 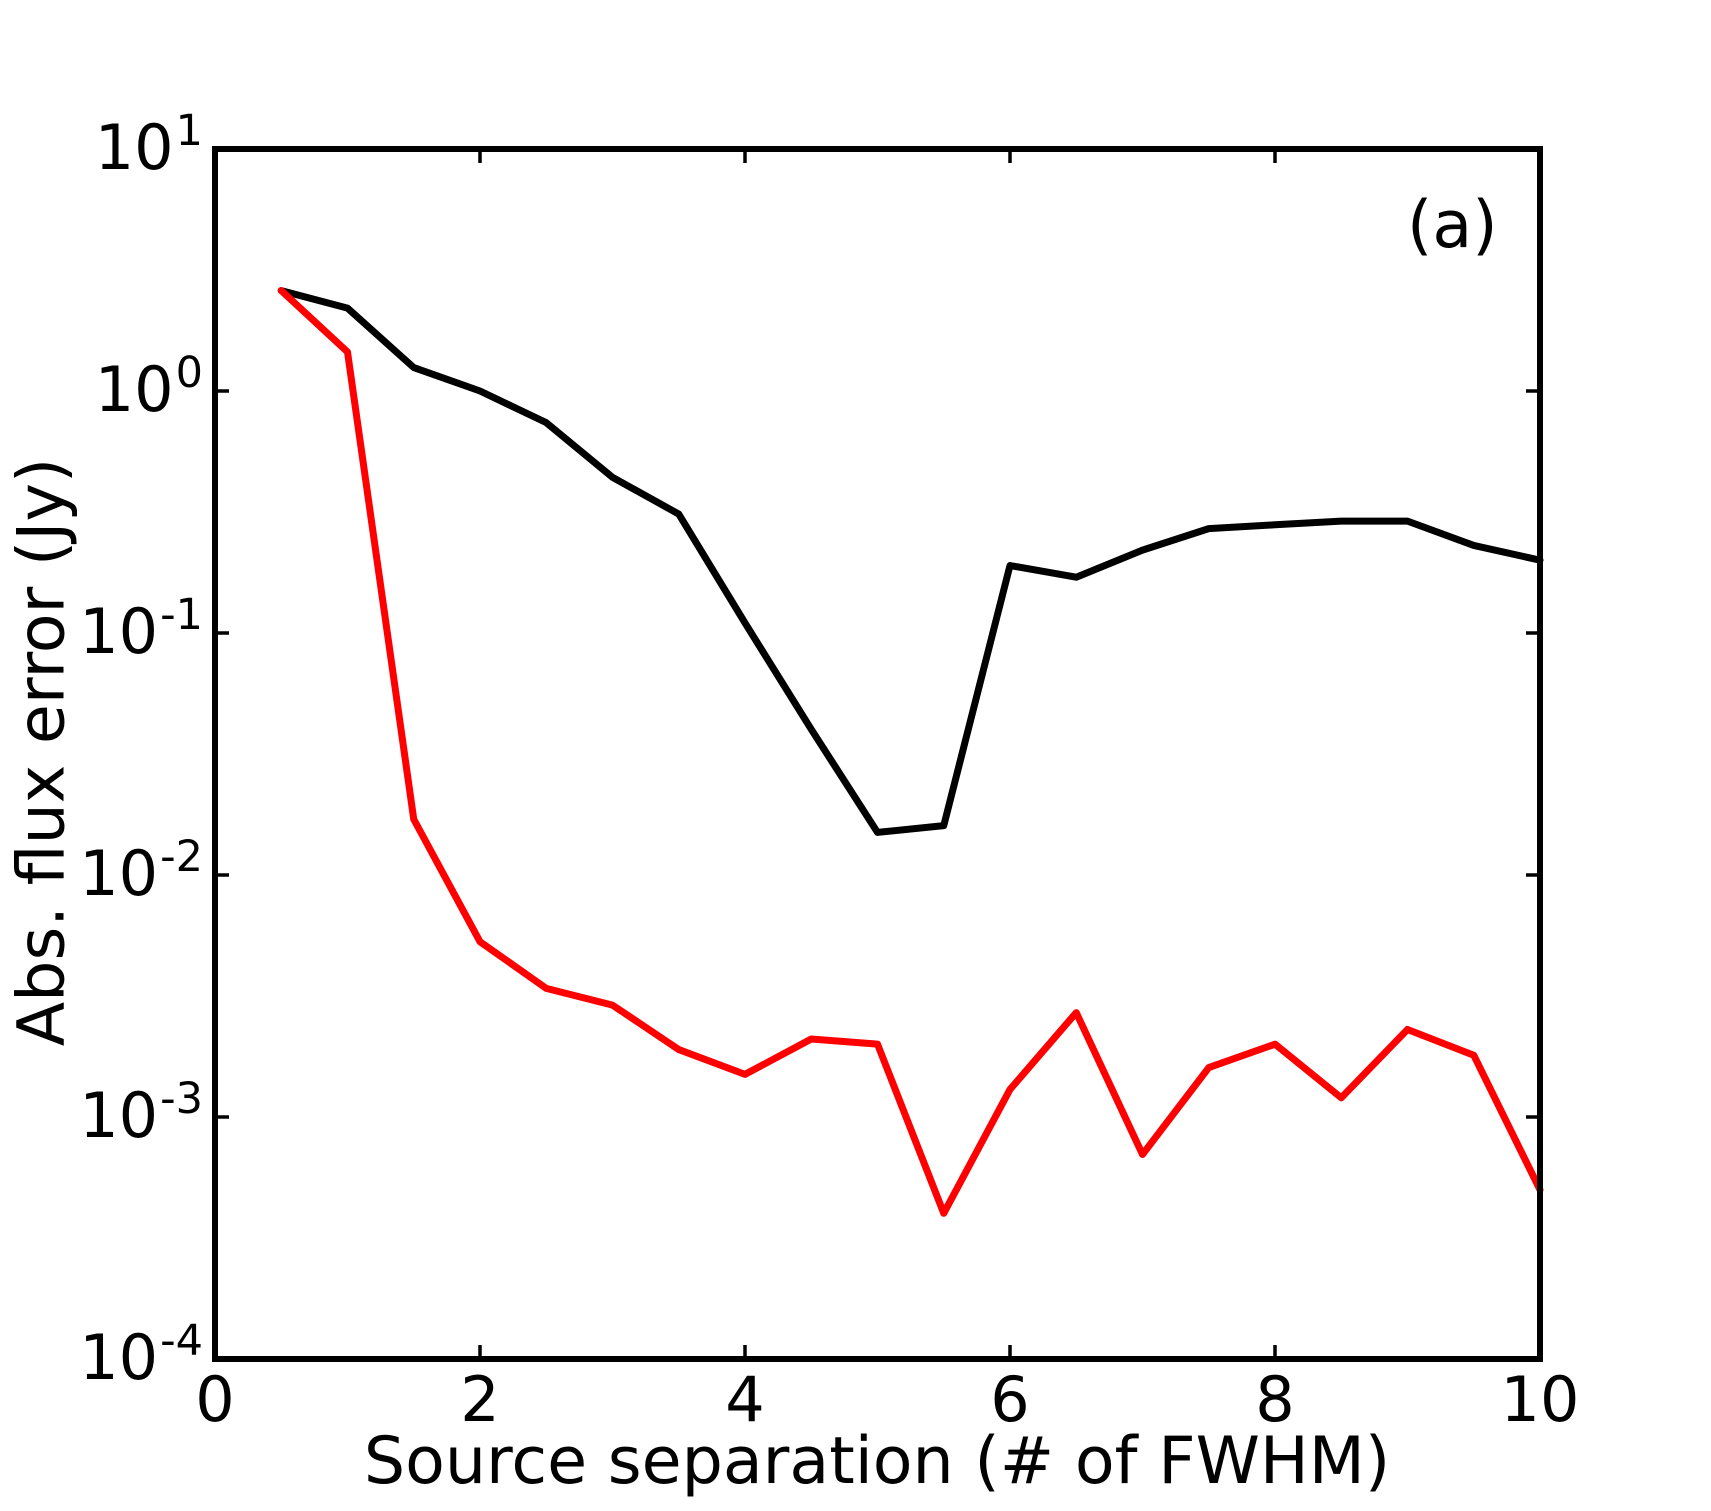 What do you see at coordinates (189, 372) in the screenshot?
I see `y-tick-exponent: 0` at bounding box center [189, 372].